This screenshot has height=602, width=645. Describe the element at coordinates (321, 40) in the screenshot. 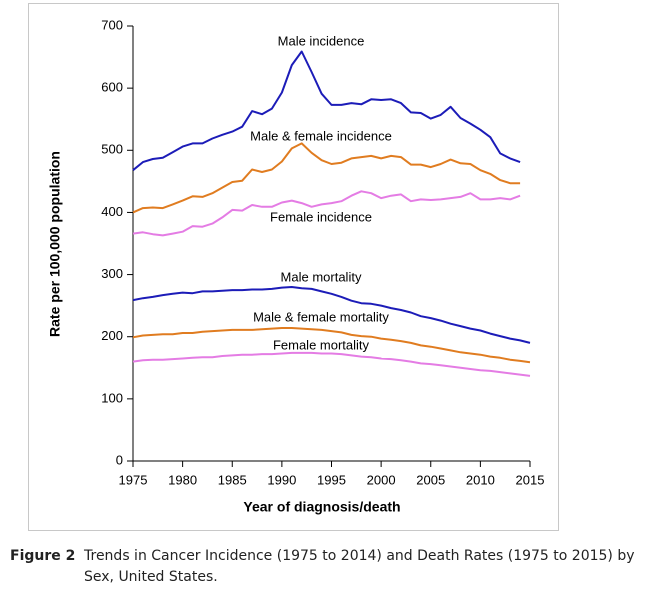

I see `series-label: Male incidence` at that location.